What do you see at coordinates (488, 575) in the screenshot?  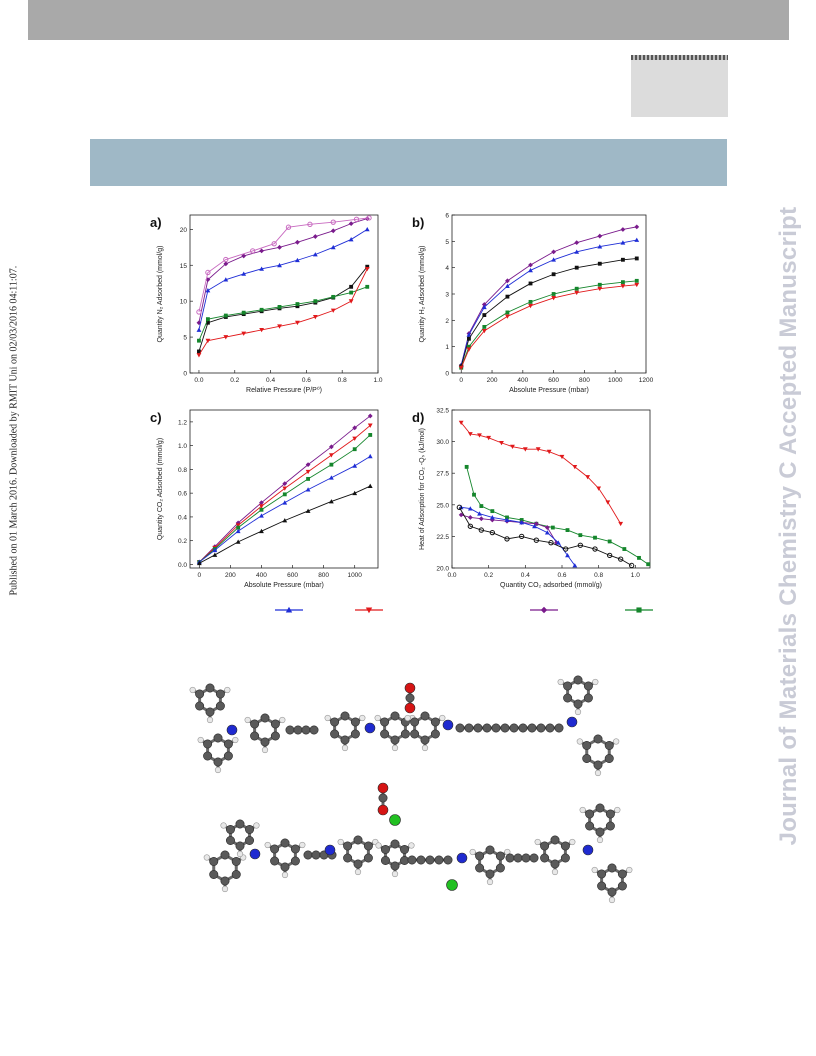 I see `x-tick-label: 0.2` at bounding box center [488, 575].